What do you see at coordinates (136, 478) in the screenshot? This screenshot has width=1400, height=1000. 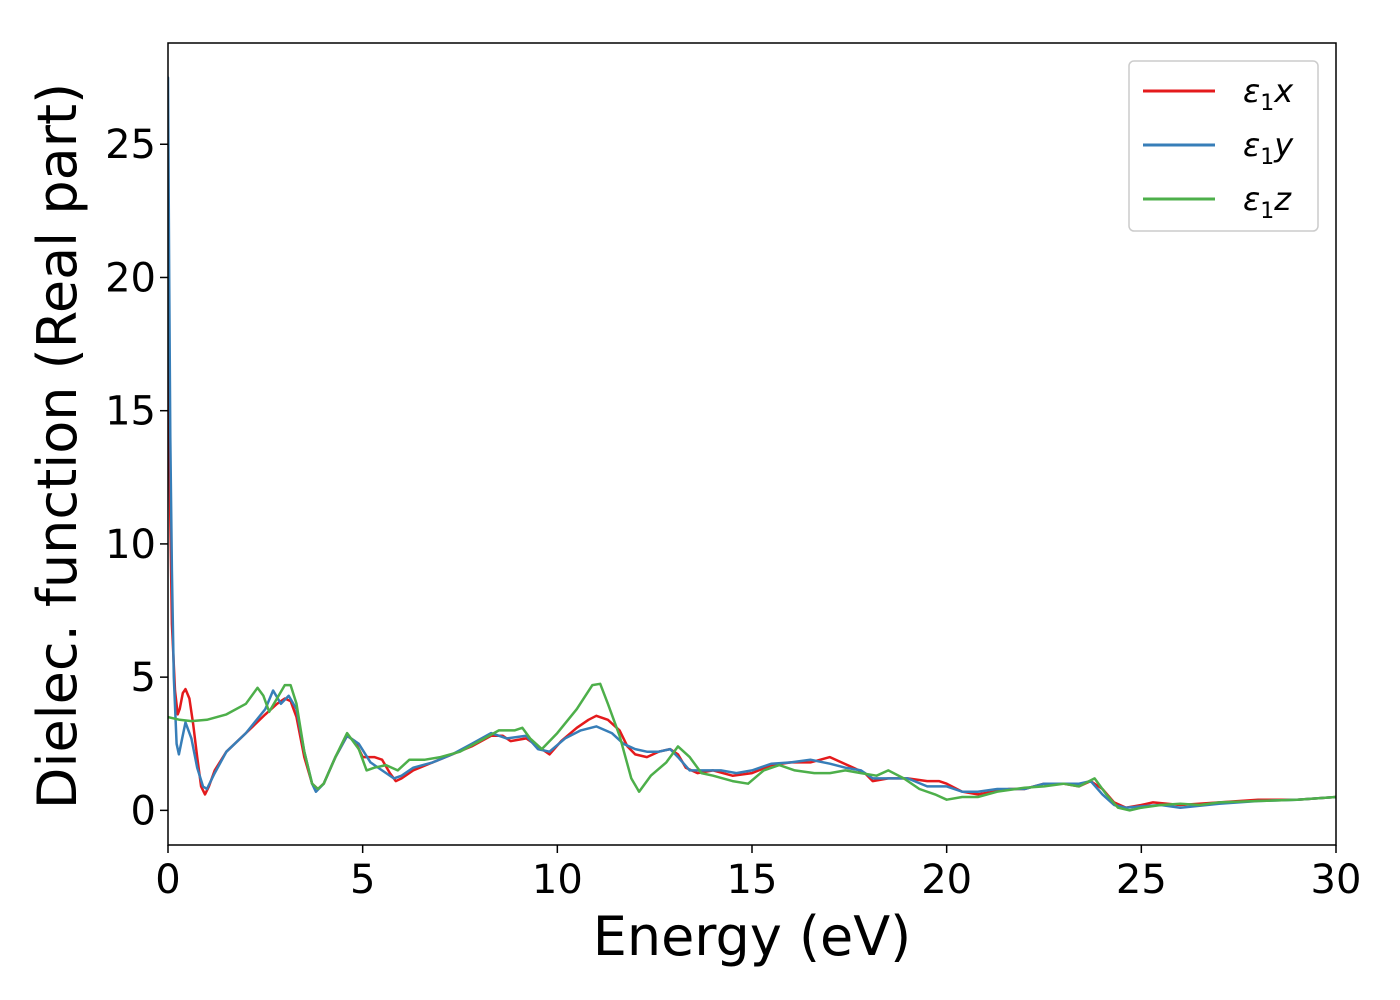 I see `y-axis-ticks: 0 5 10 15 20 25` at bounding box center [136, 478].